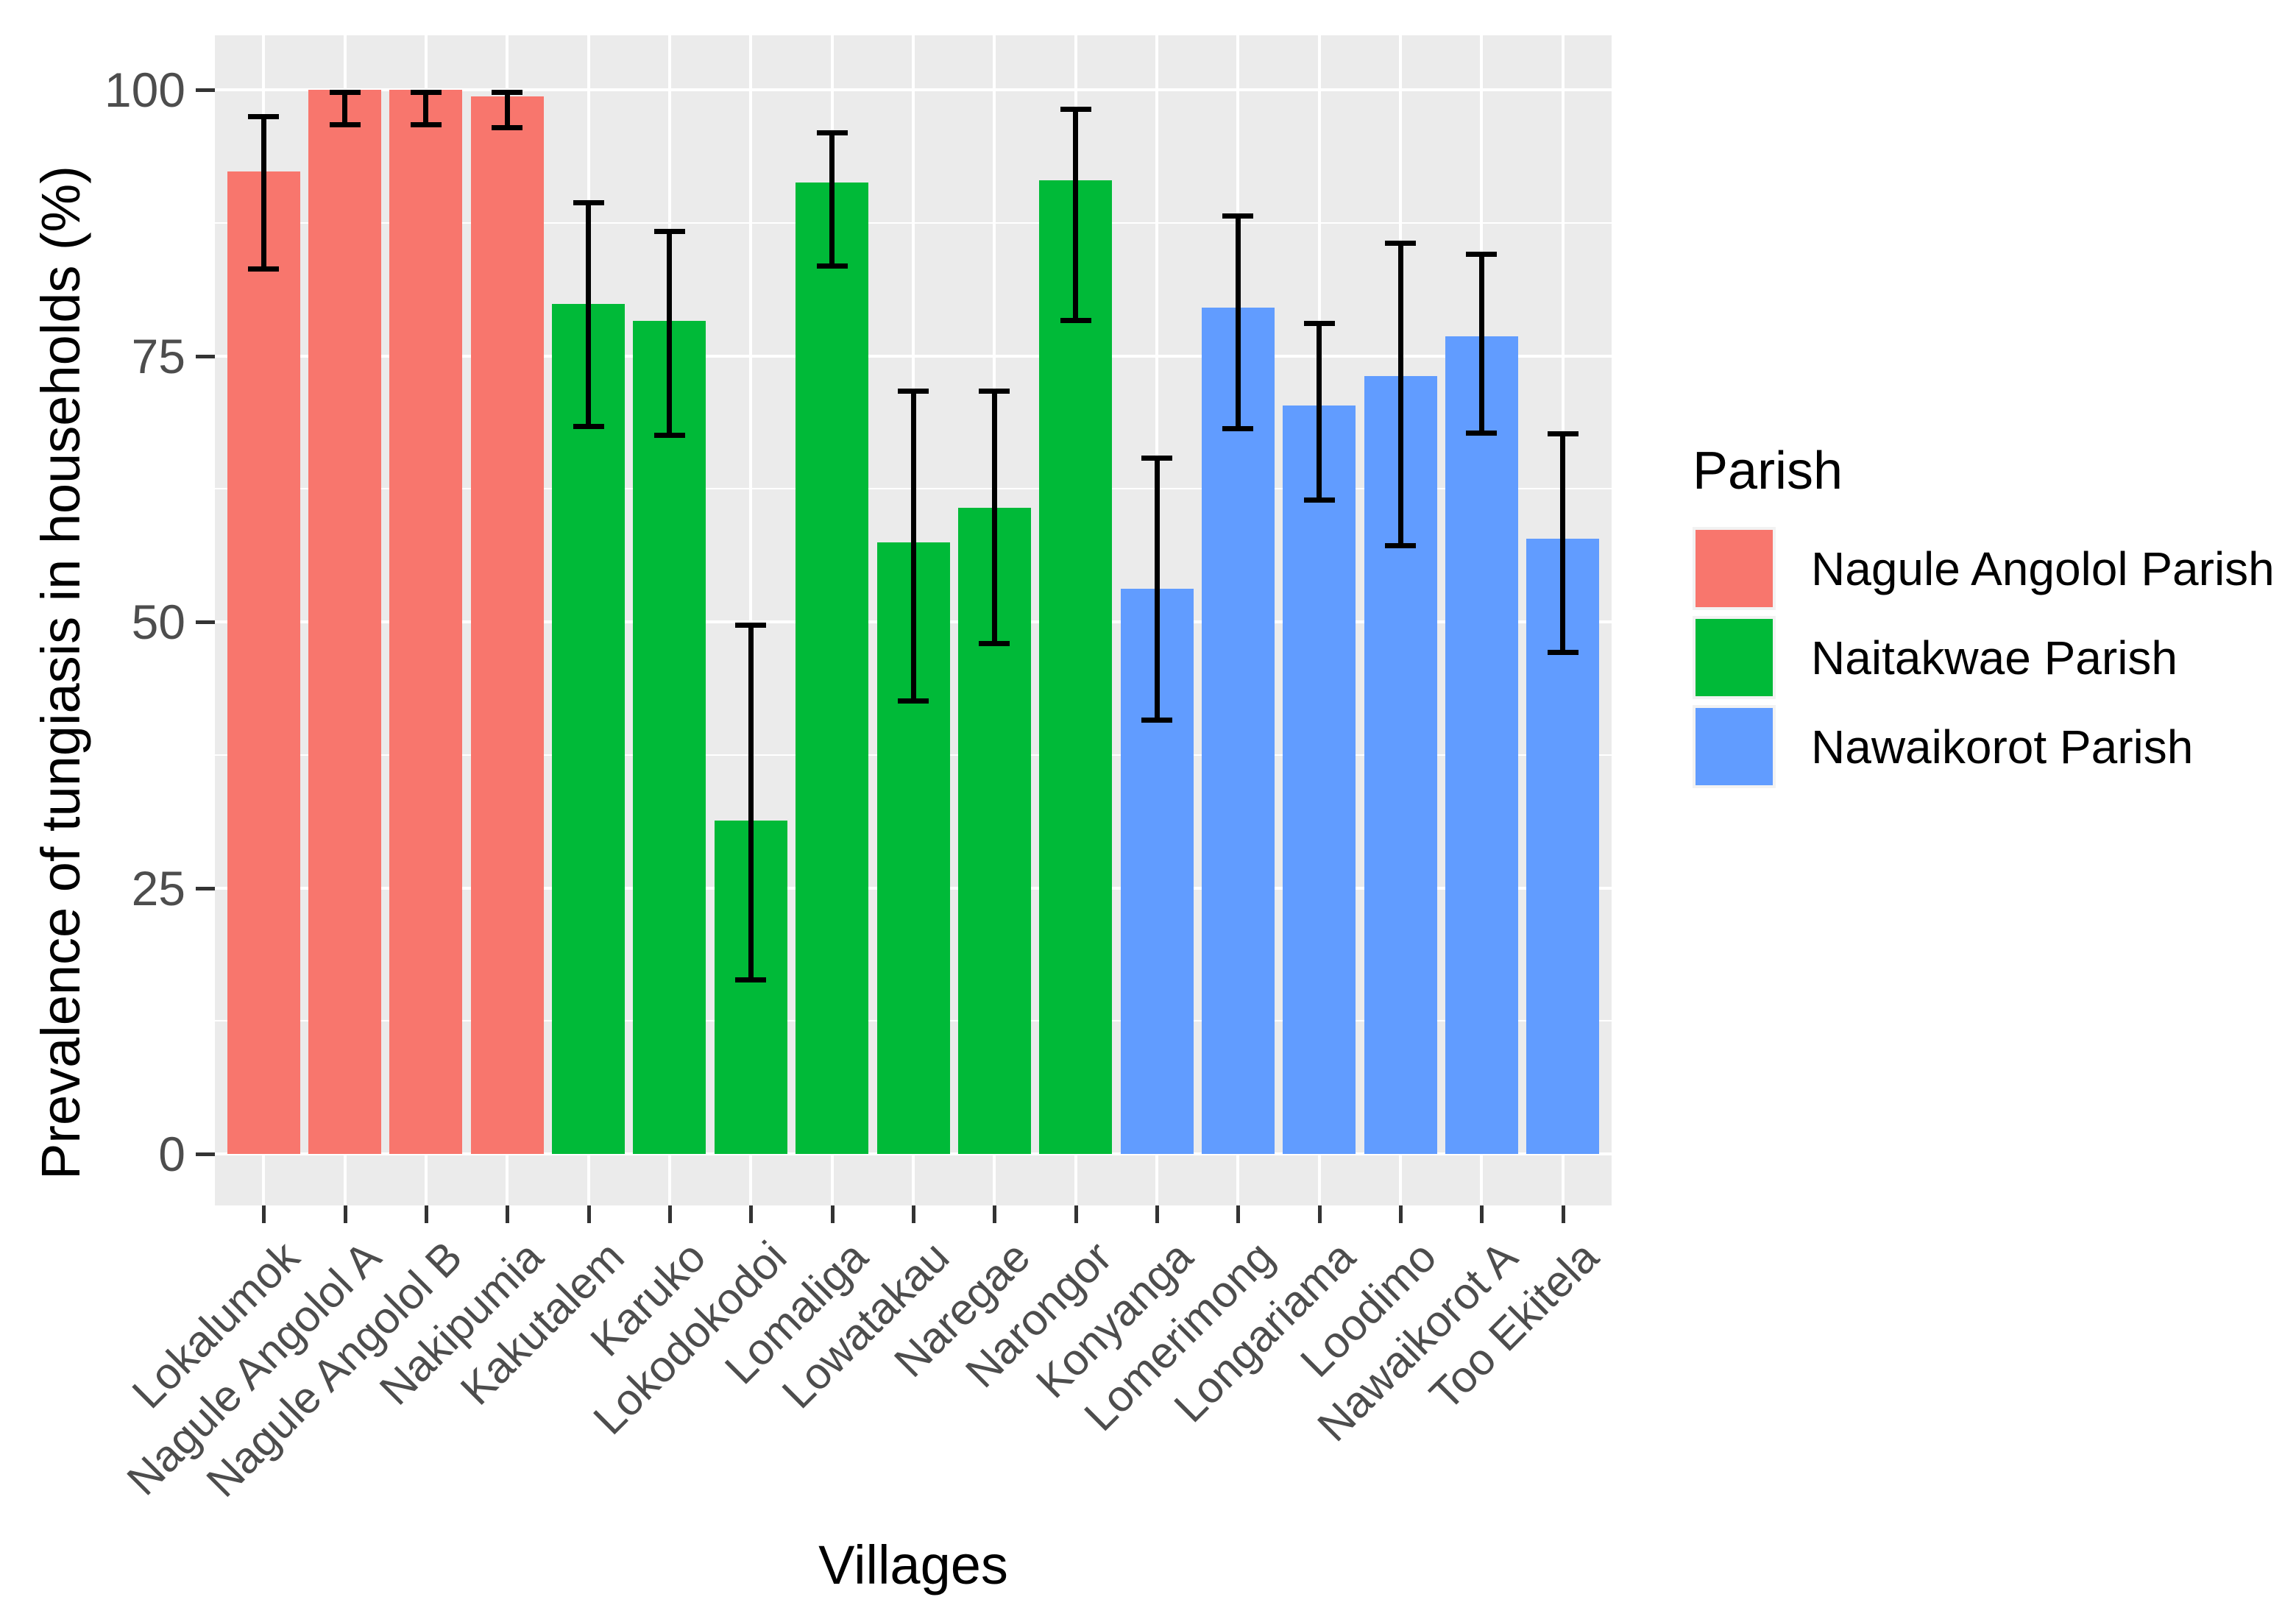  I want to click on errorbar-cap-high-lokalumok, so click(264, 117).